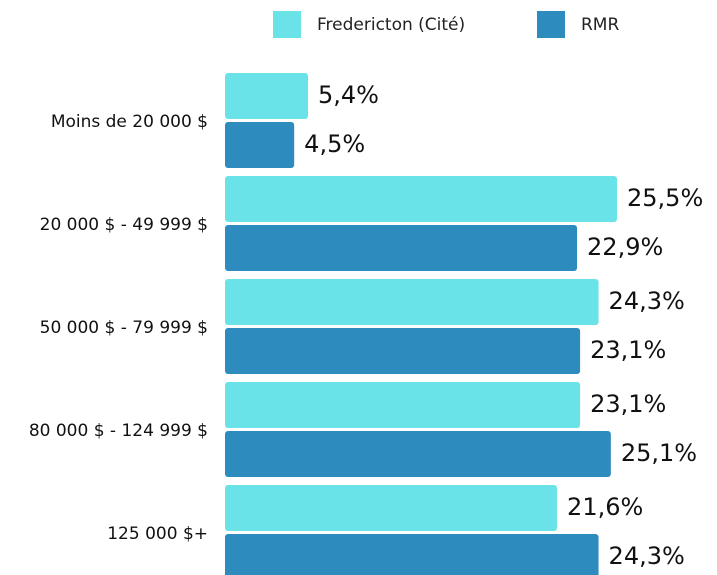  What do you see at coordinates (118, 431) in the screenshot?
I see `category-label: 80 000 $ - 124 999 $` at bounding box center [118, 431].